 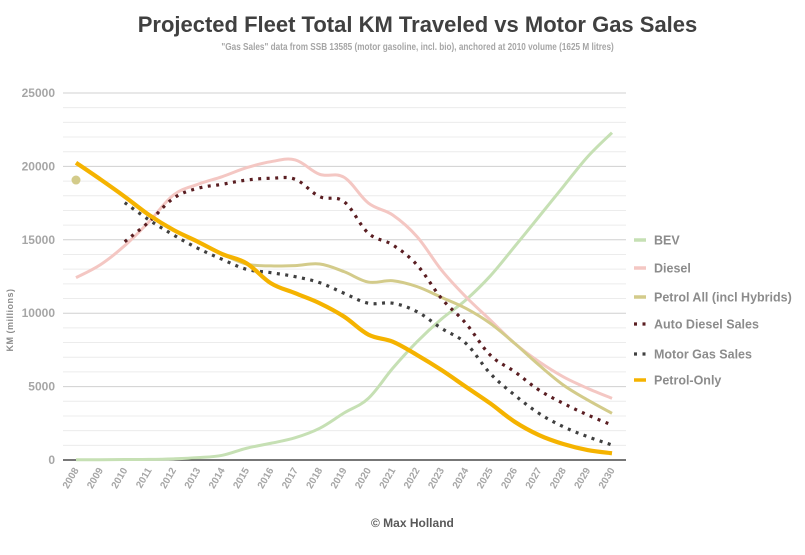 What do you see at coordinates (558, 478) in the screenshot?
I see `x-tick-label: 2028` at bounding box center [558, 478].